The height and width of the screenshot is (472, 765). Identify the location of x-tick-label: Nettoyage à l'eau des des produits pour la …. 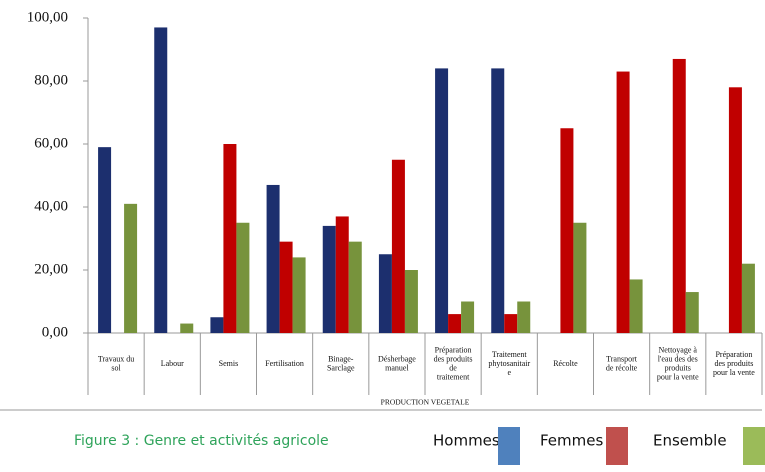
(678, 363).